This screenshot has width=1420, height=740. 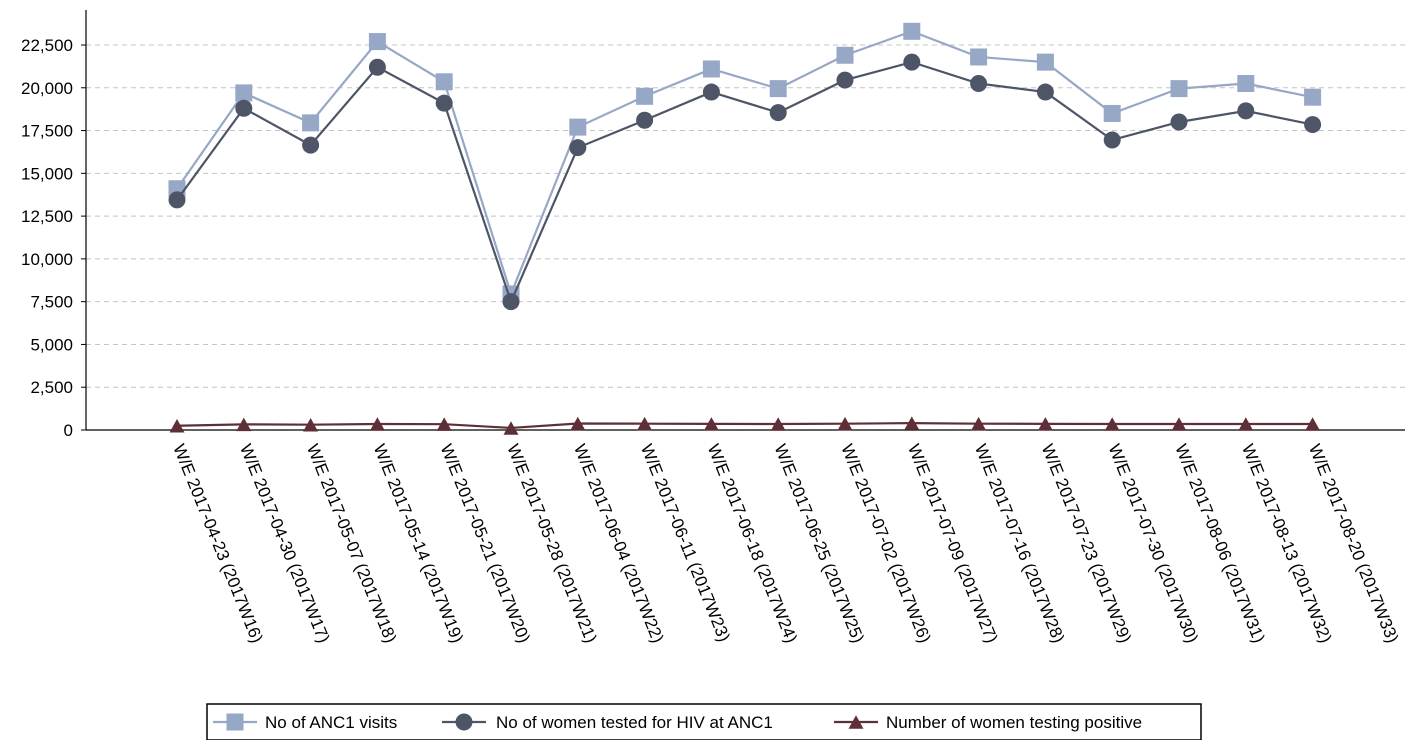 I want to click on legend-box, so click(x=704, y=721).